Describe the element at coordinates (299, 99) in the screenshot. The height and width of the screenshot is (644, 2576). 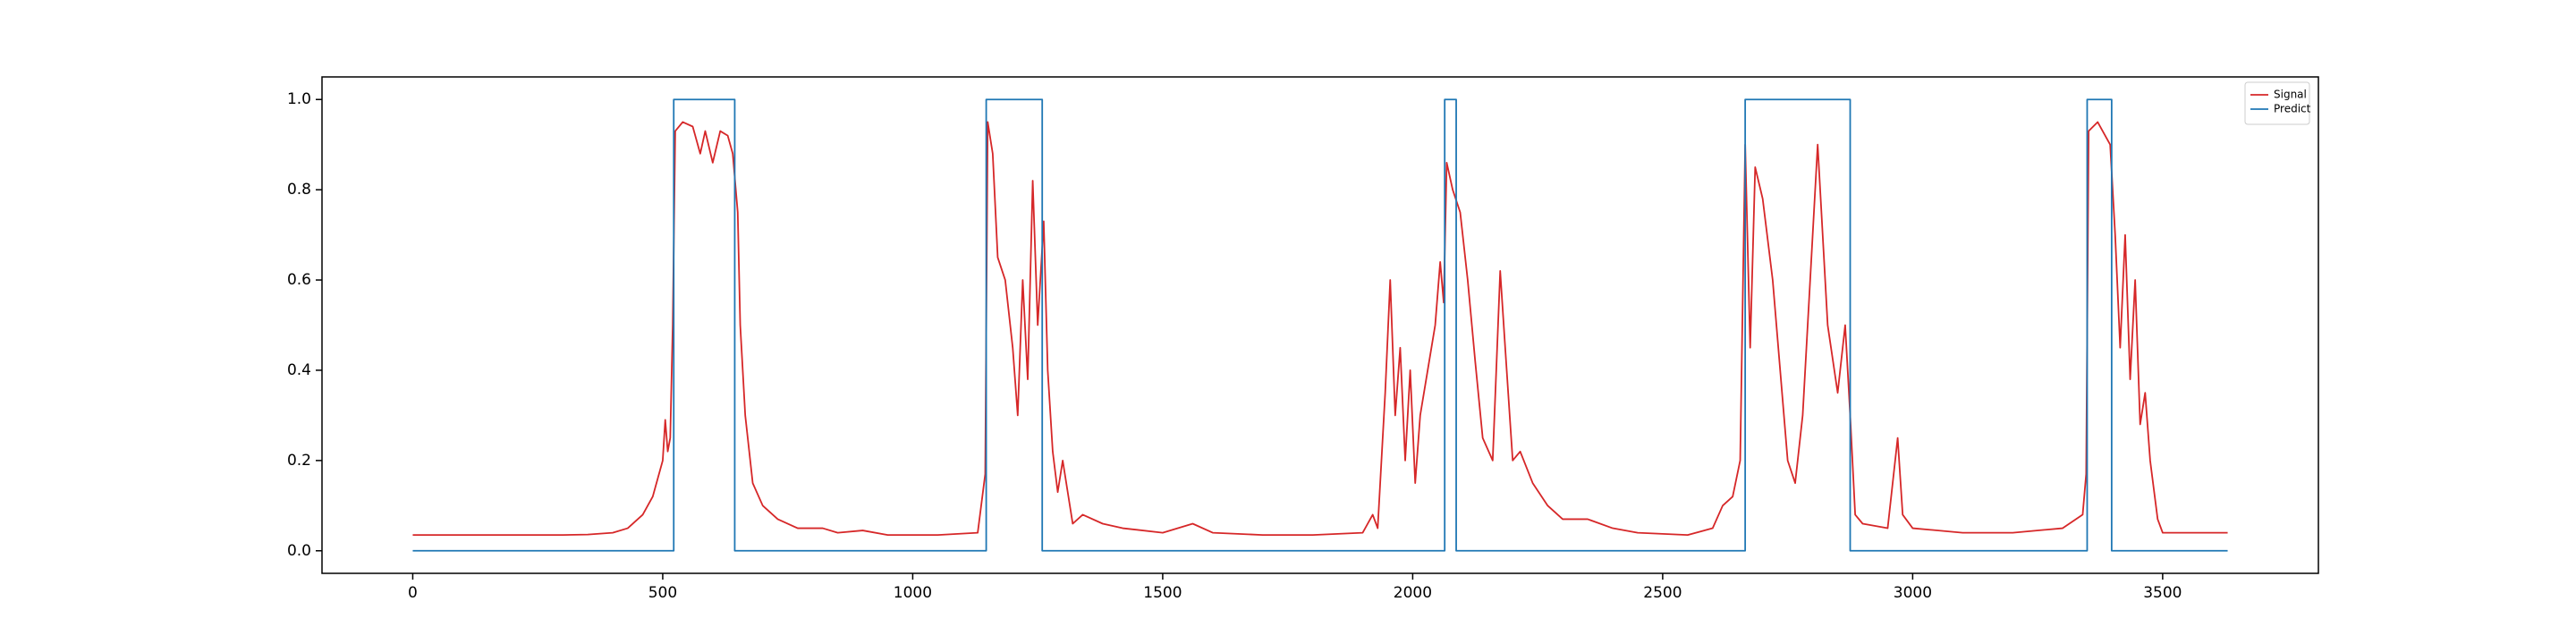
I see `y-tick-label: 1.0` at that location.